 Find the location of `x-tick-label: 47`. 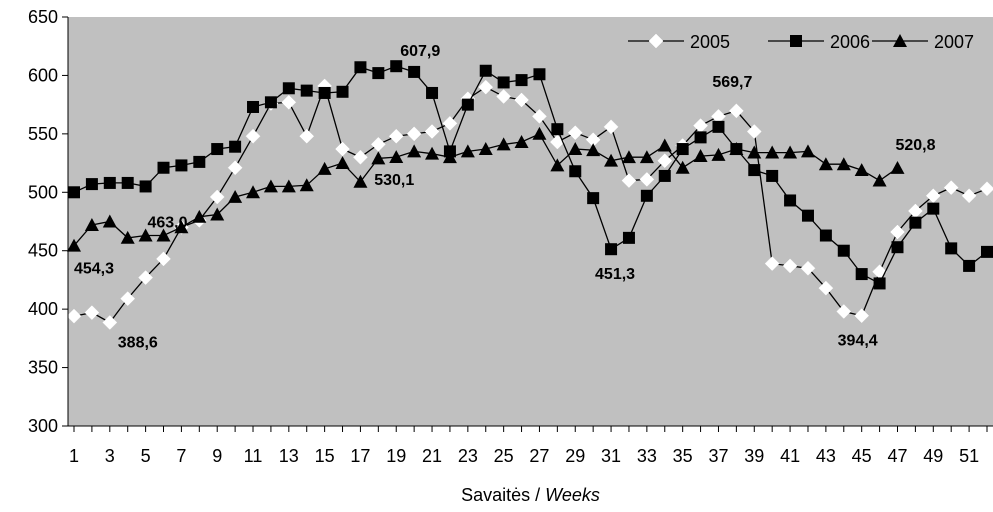

x-tick-label: 47 is located at coordinates (897, 456).